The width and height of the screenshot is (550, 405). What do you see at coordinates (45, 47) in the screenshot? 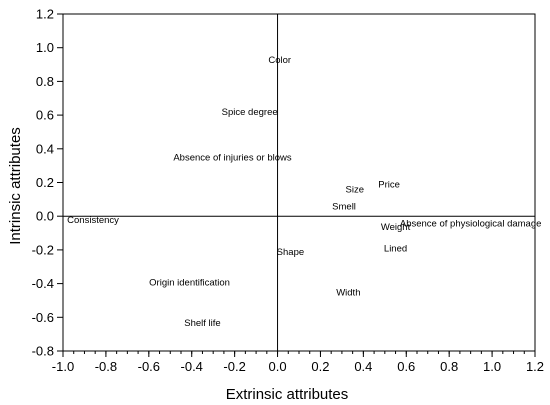
I see `y-tick-label: 1.0` at bounding box center [45, 47].